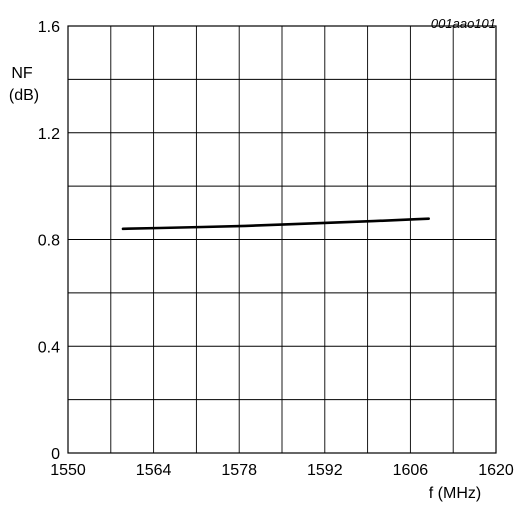 The height and width of the screenshot is (505, 522). I want to click on y-axis-label-line2: (dB), so click(24, 95).